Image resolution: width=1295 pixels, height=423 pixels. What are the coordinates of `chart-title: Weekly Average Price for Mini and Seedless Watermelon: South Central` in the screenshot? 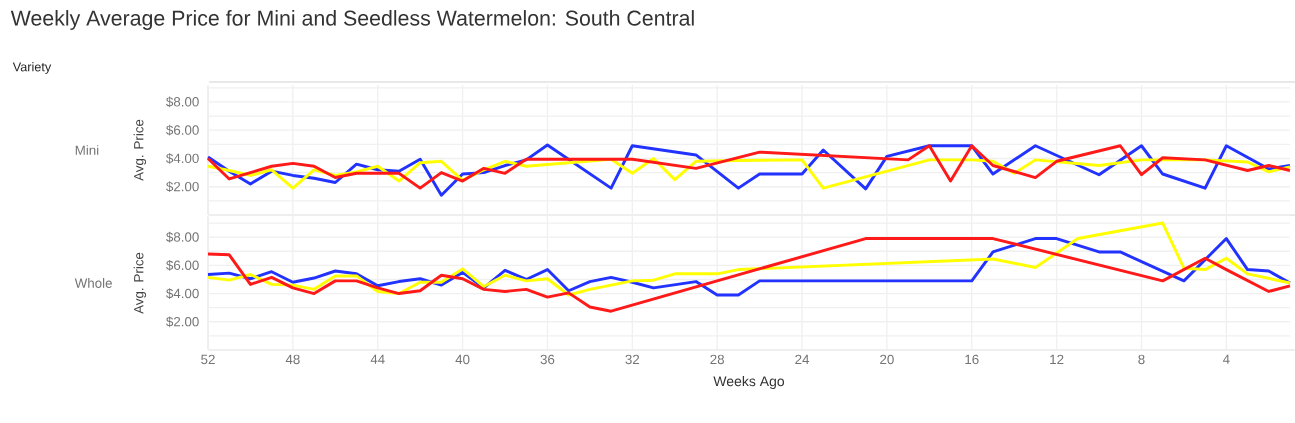 It's located at (352, 20).